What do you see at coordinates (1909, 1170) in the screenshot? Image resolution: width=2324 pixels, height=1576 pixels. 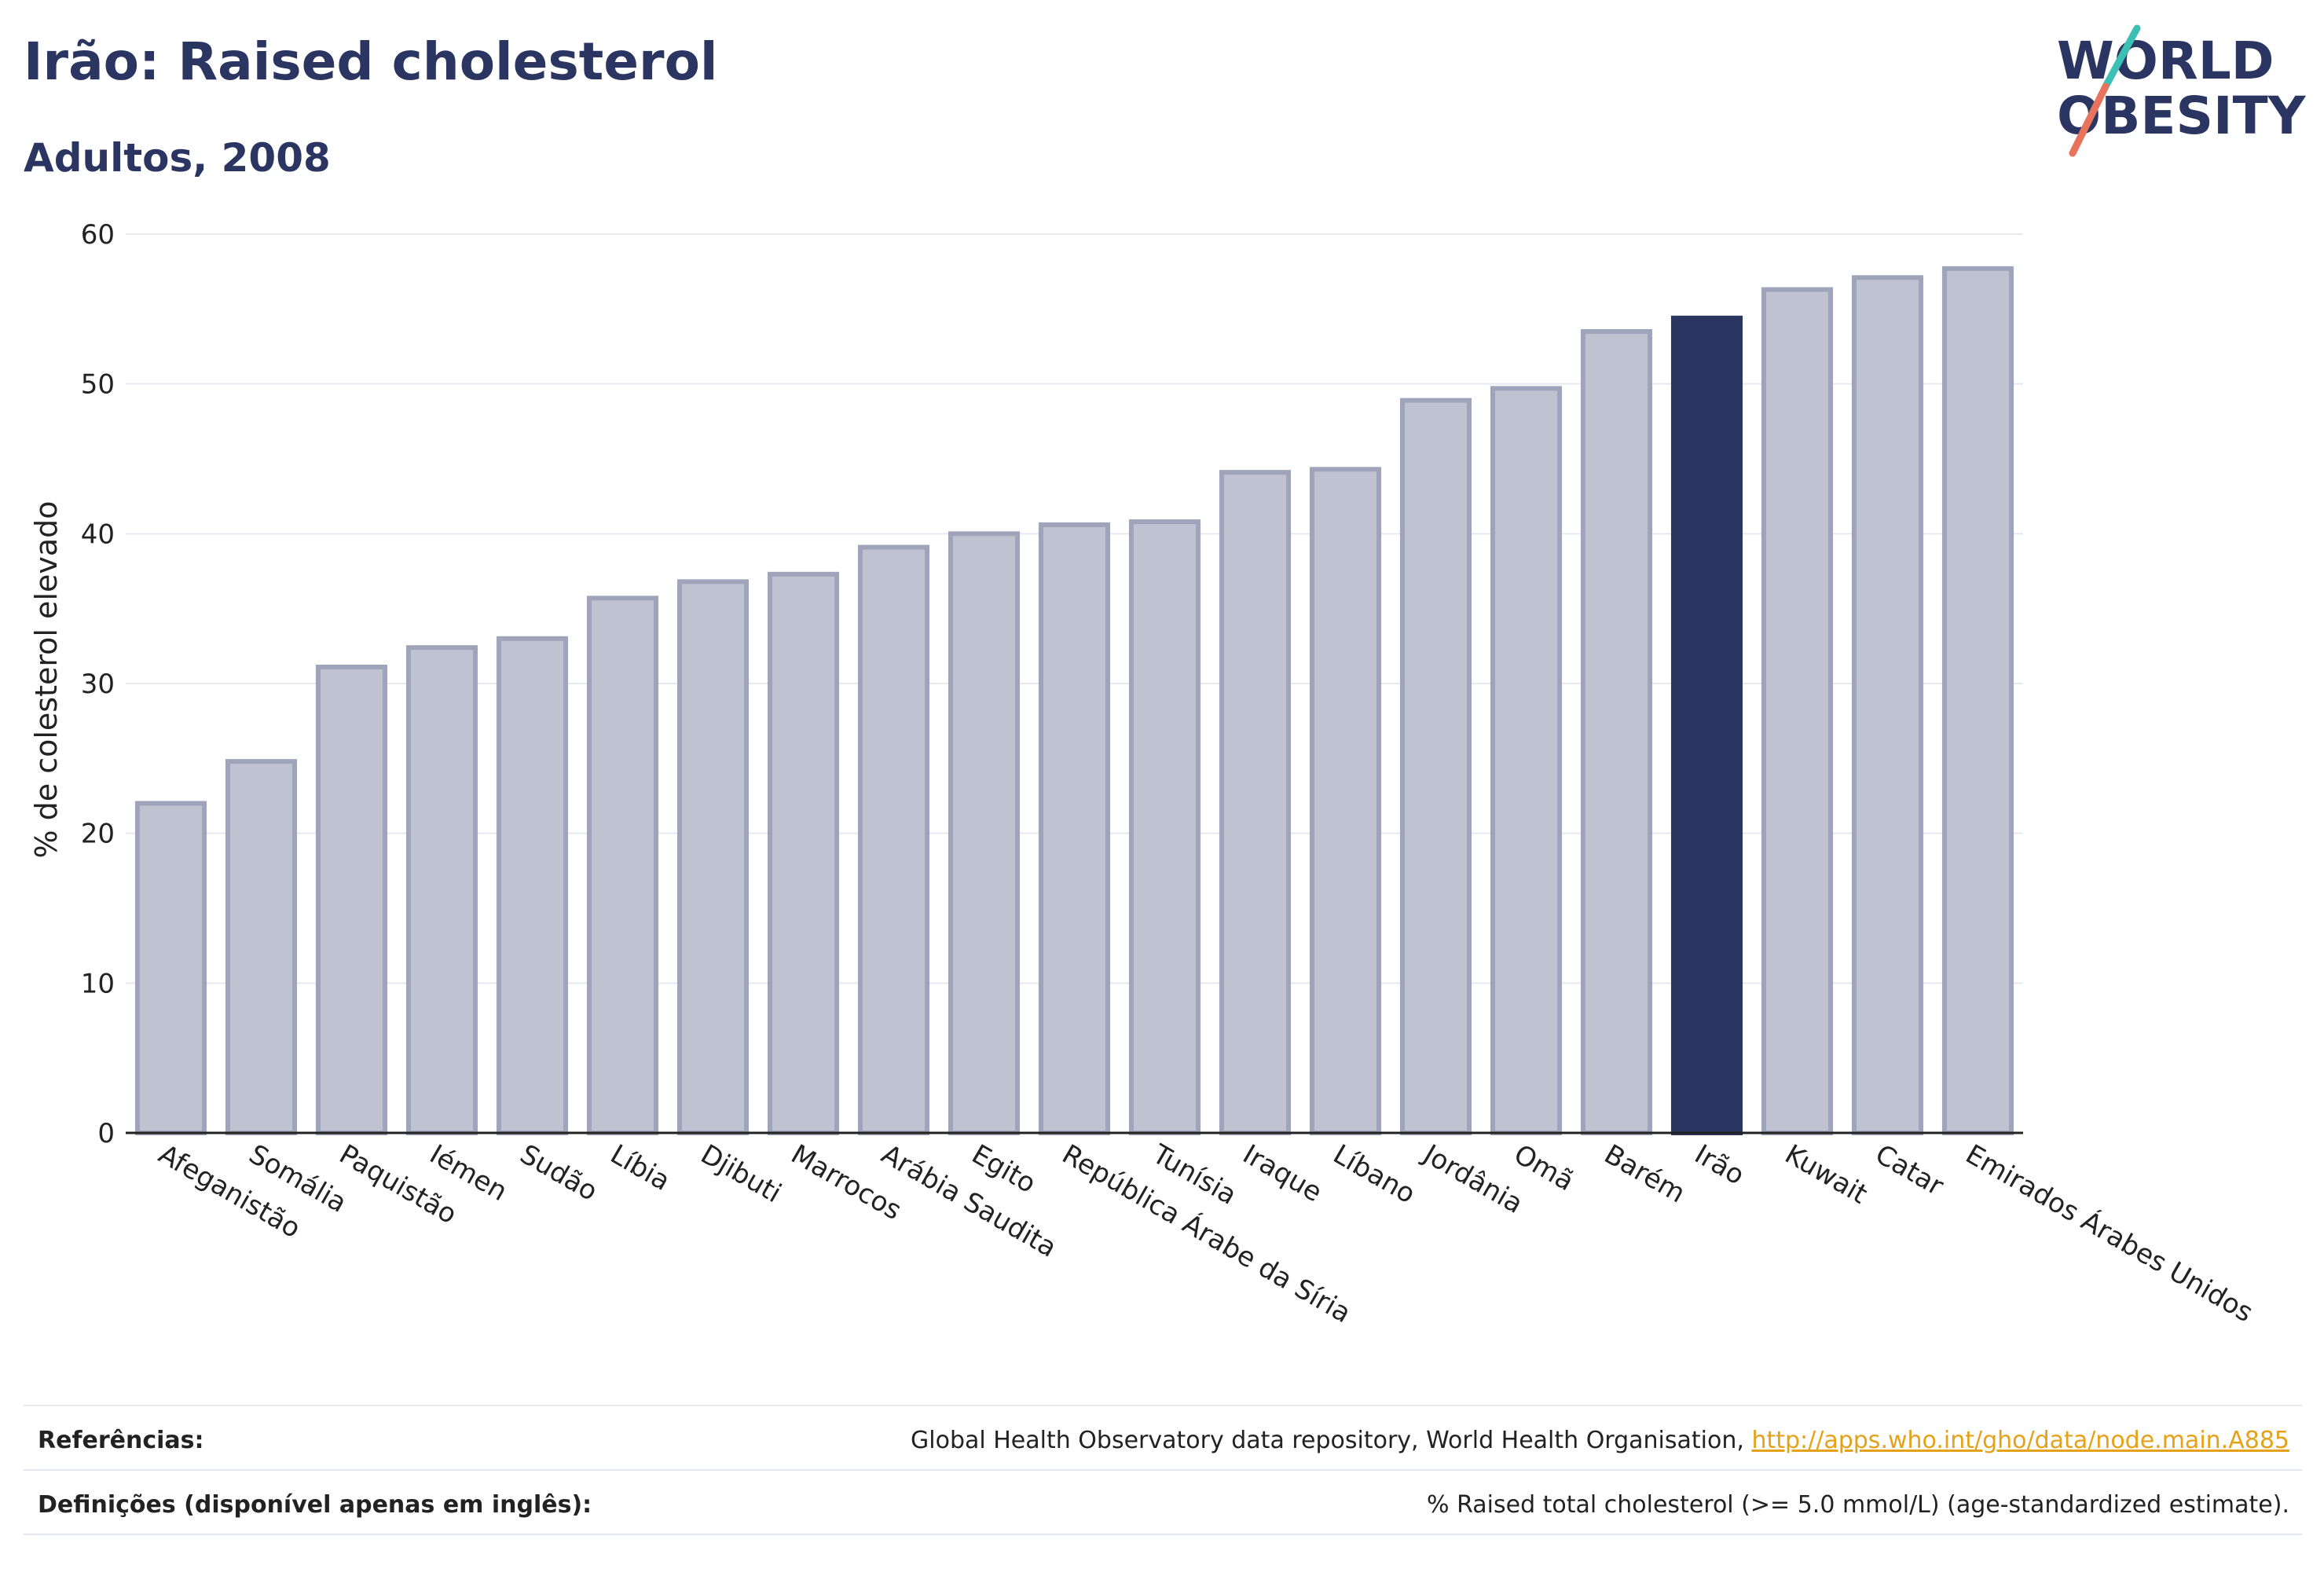 I see `x-tick-label: Catar` at bounding box center [1909, 1170].